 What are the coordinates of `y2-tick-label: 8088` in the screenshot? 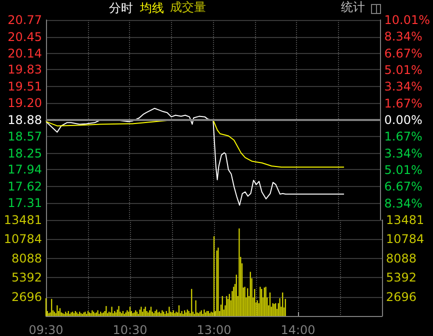 It's located at (401, 258).